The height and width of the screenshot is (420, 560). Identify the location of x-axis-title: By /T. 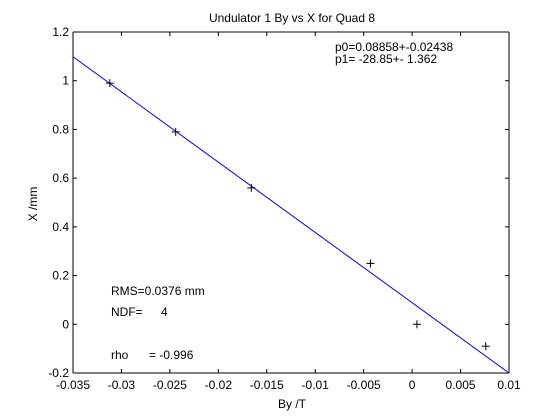
(292, 404).